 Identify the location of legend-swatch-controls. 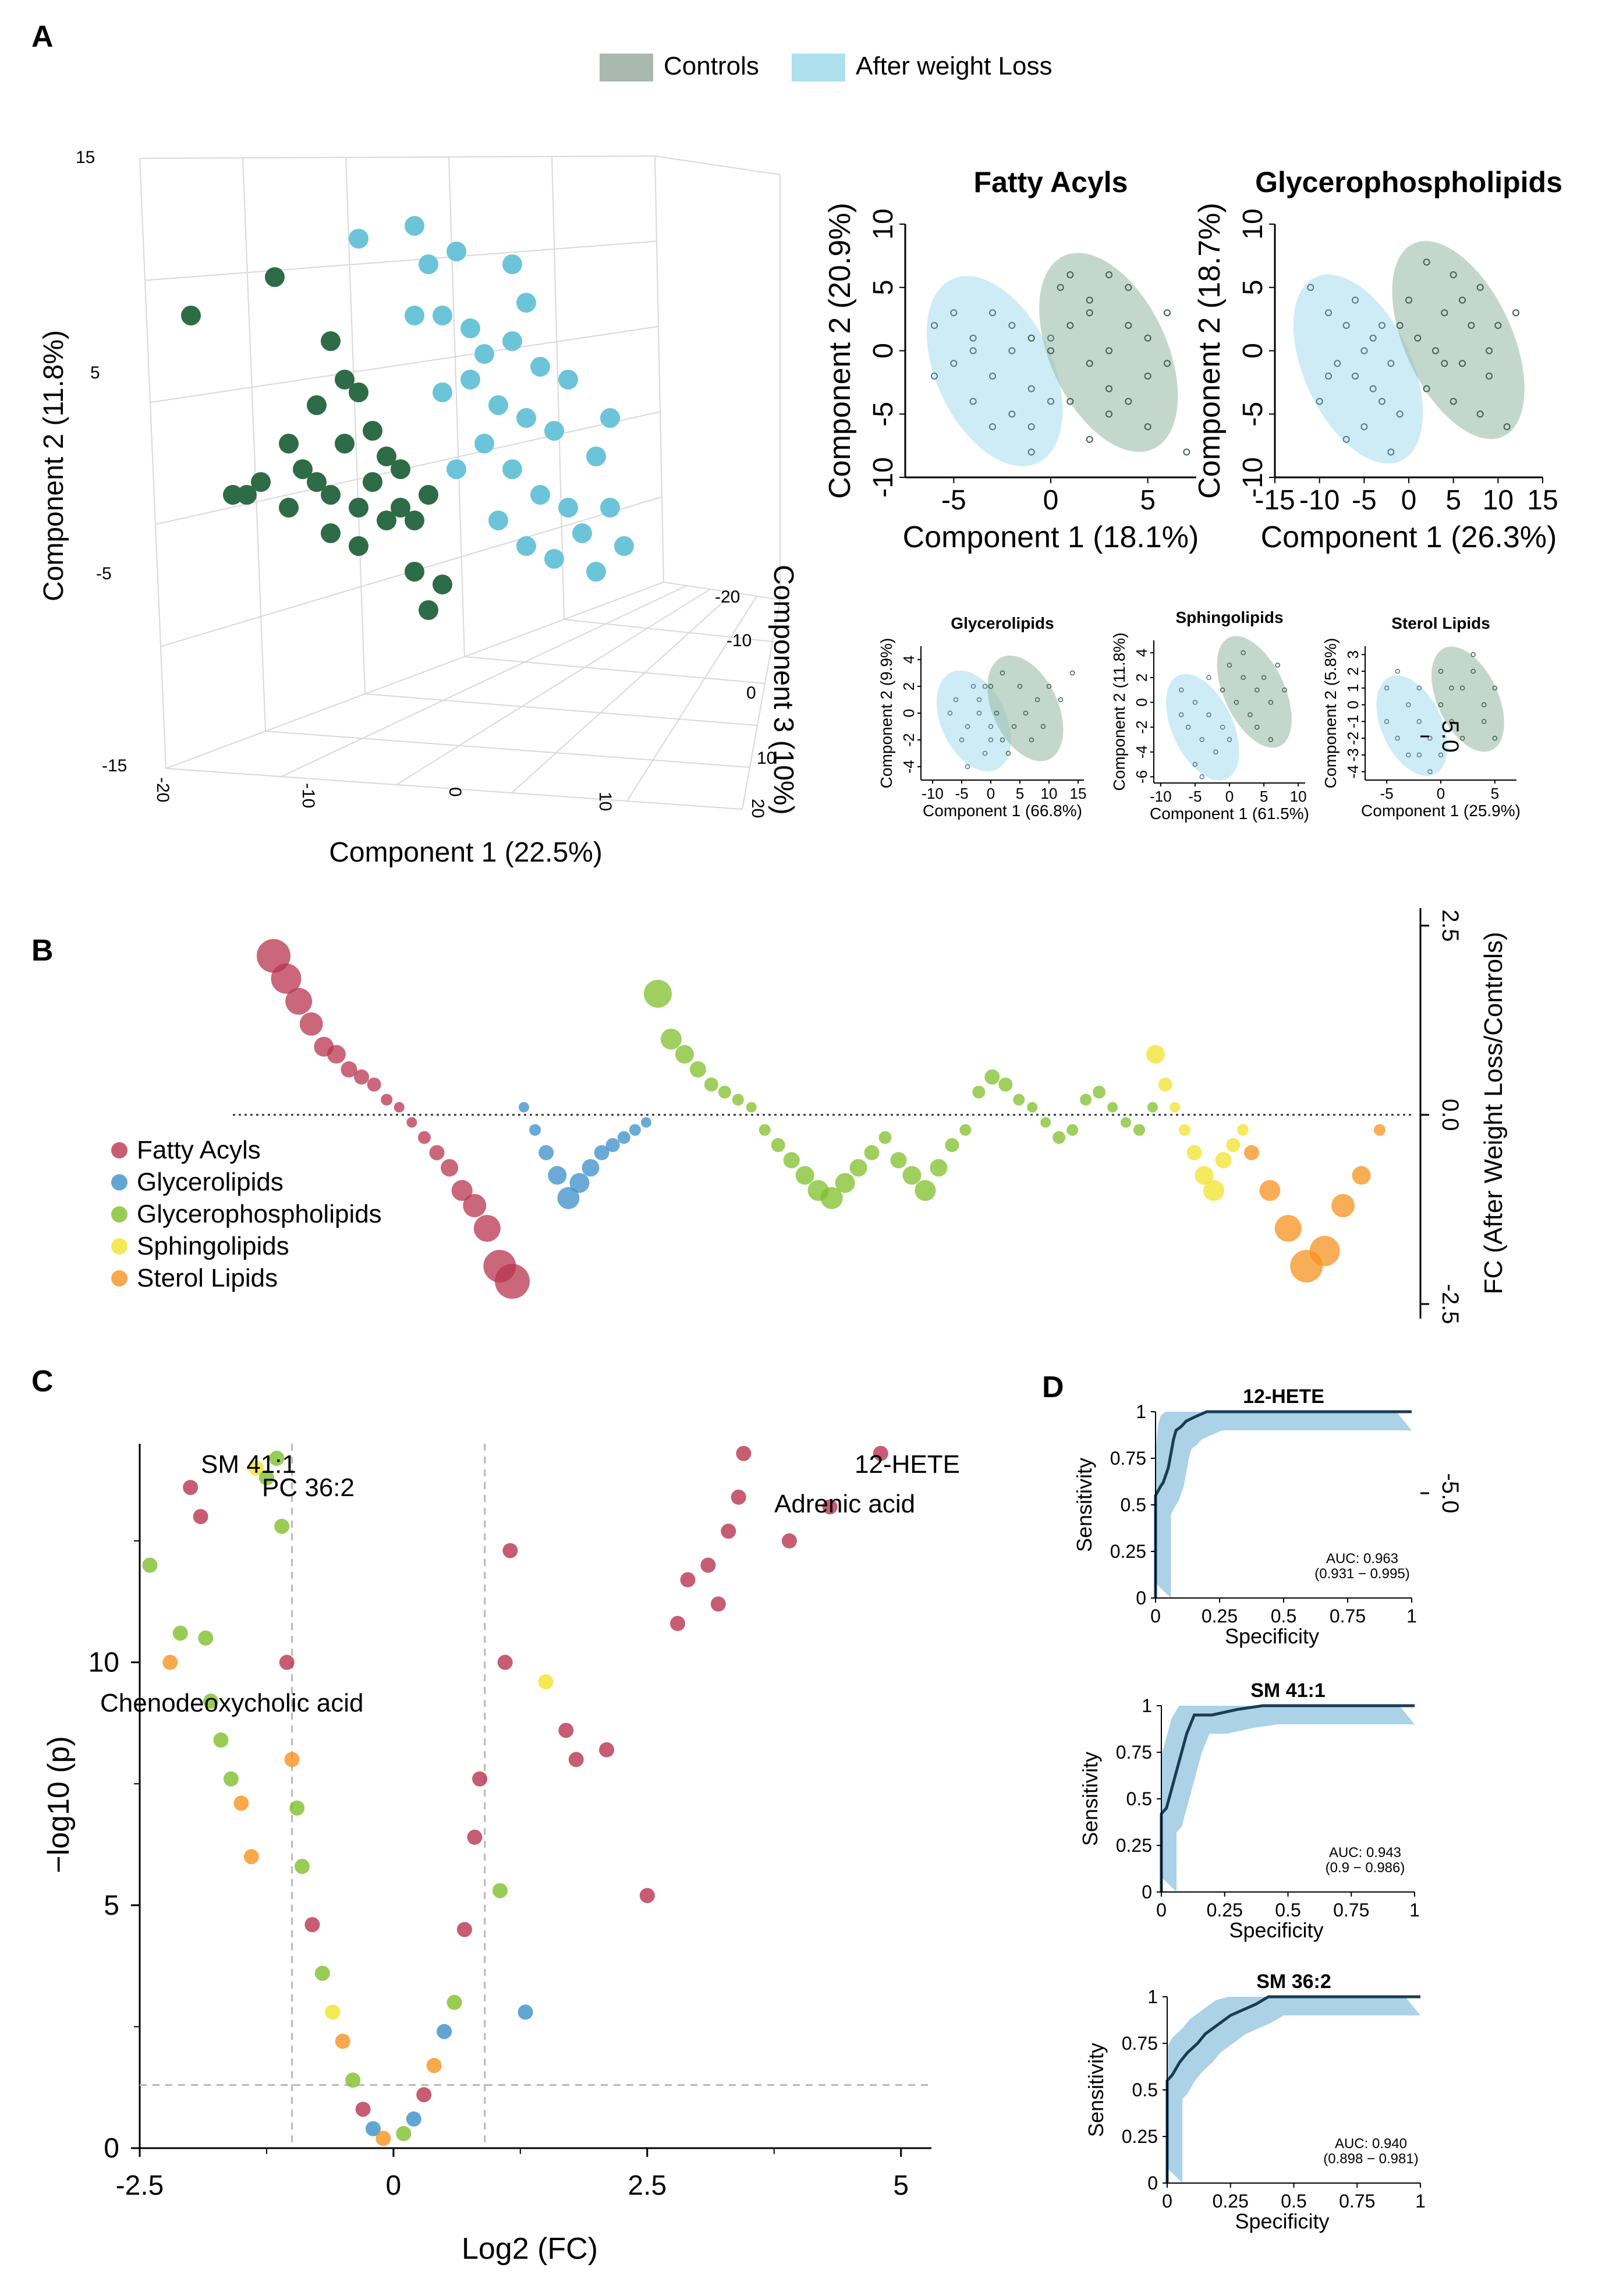
(626, 68).